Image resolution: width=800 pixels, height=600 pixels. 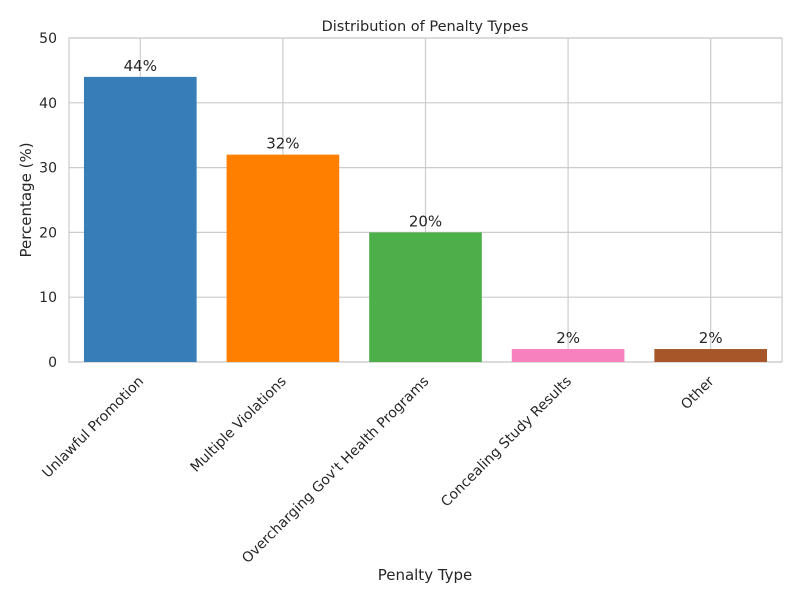 I want to click on bar-value-label: 20%, so click(x=425, y=221).